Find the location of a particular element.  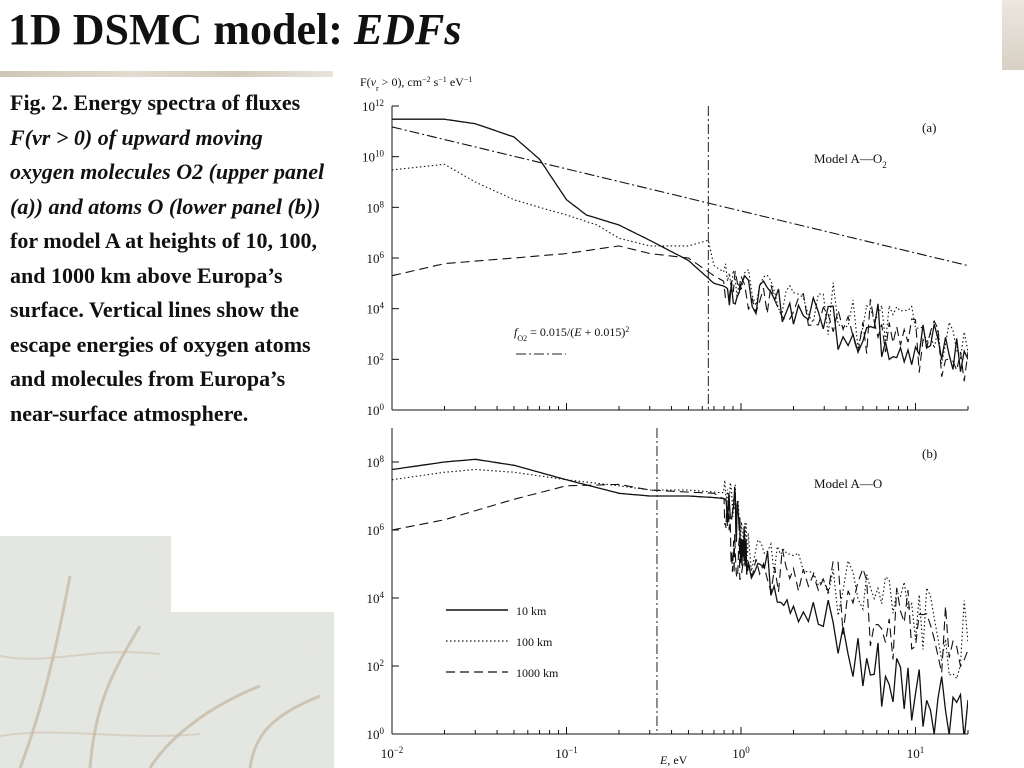

panel-b-y-tick-label: 10⁸ is located at coordinates (376, 462).